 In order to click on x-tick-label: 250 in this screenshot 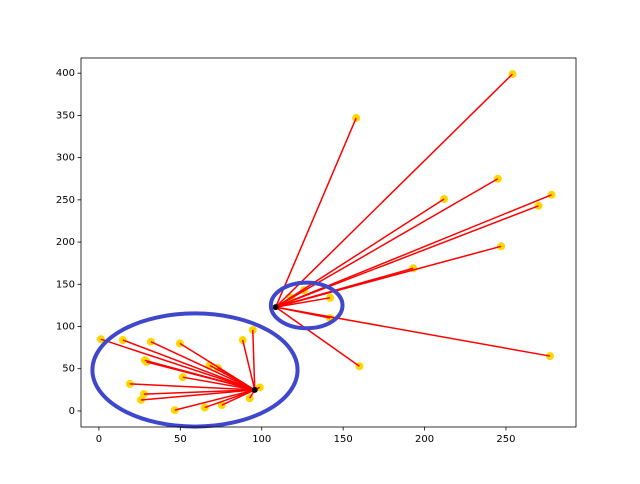, I will do `click(505, 439)`.